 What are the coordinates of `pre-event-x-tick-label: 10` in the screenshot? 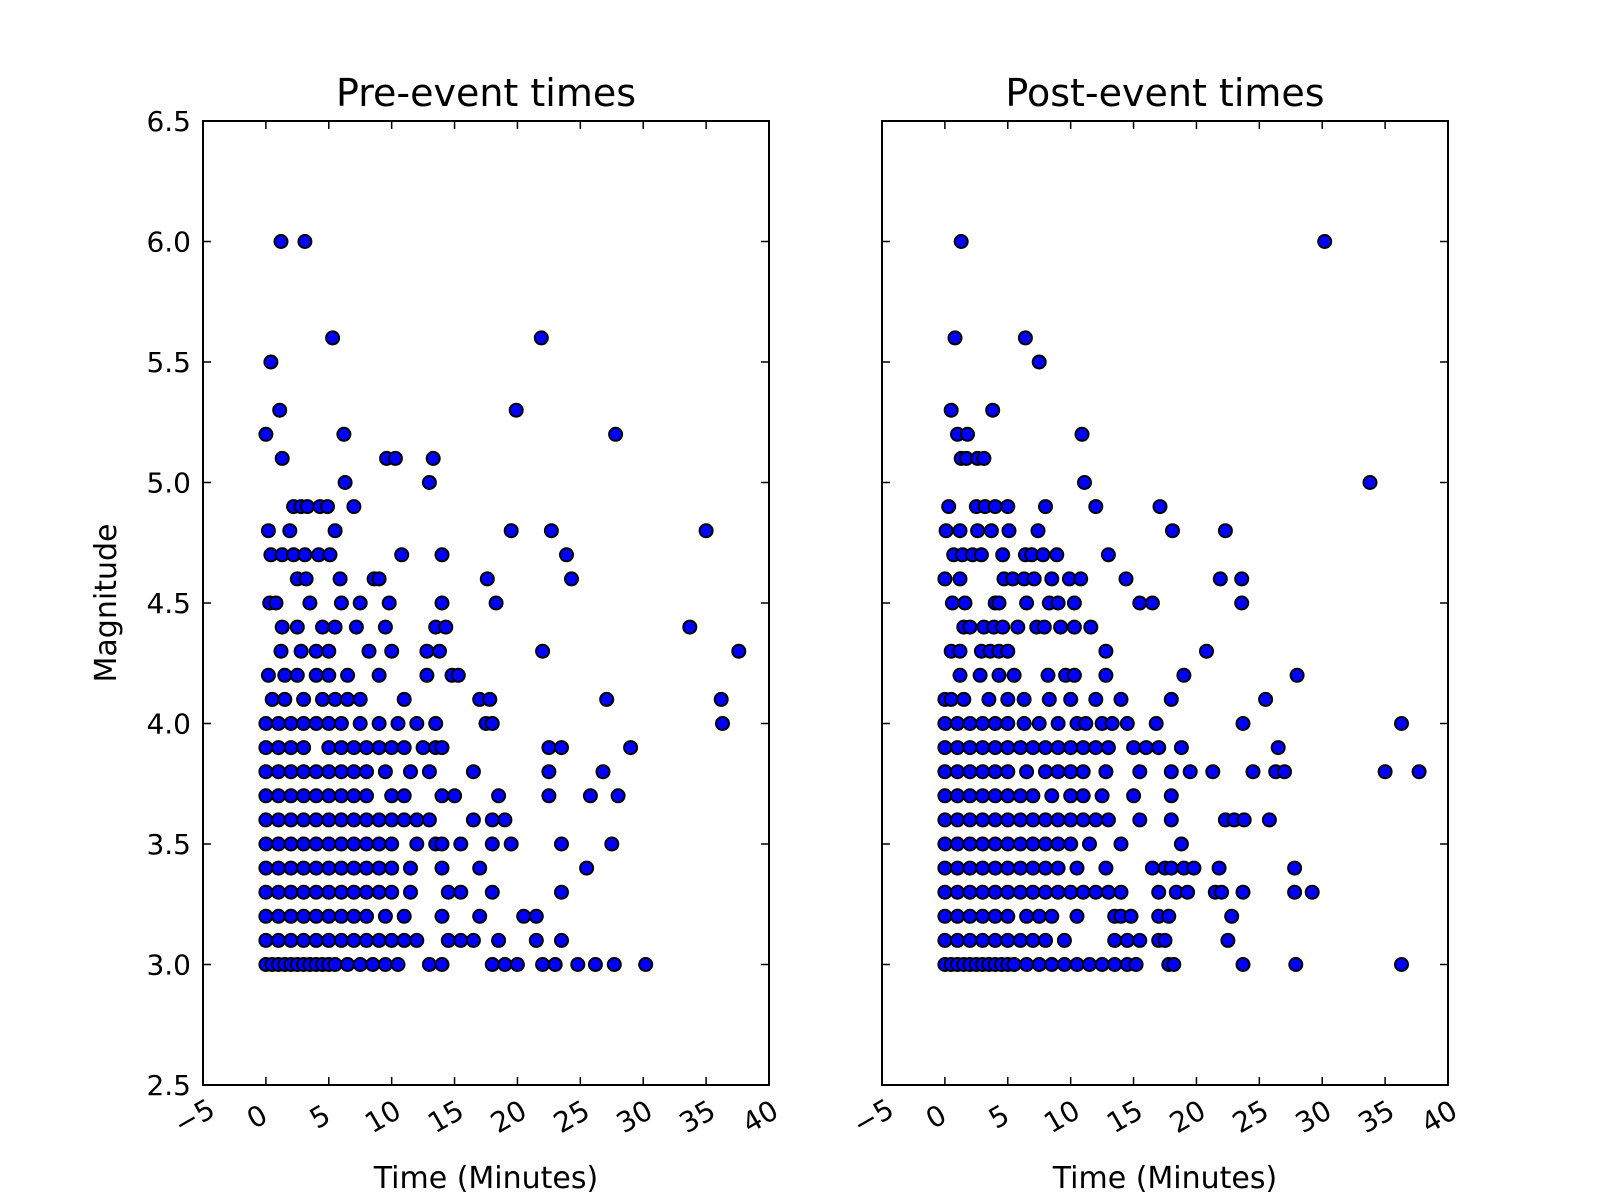 It's located at (382, 1117).